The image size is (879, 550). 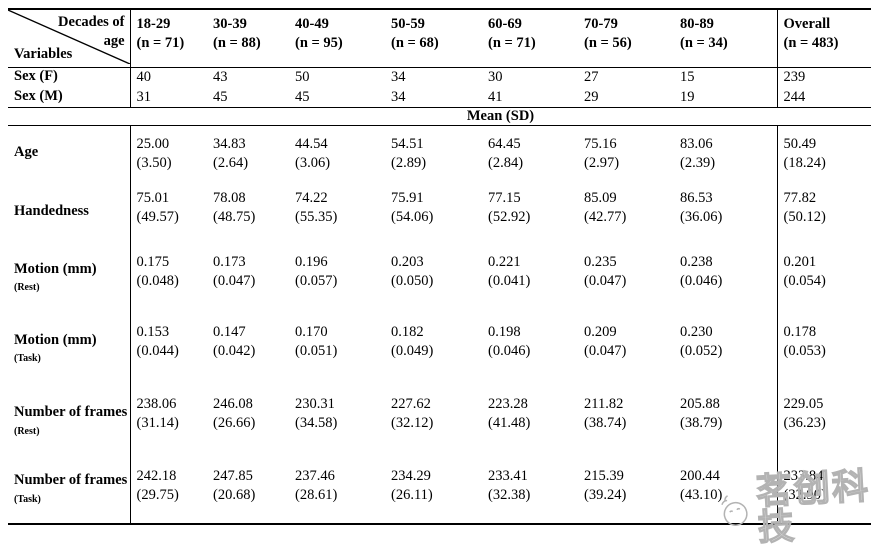 What do you see at coordinates (495, 77) in the screenshot?
I see `count-cell: 30` at bounding box center [495, 77].